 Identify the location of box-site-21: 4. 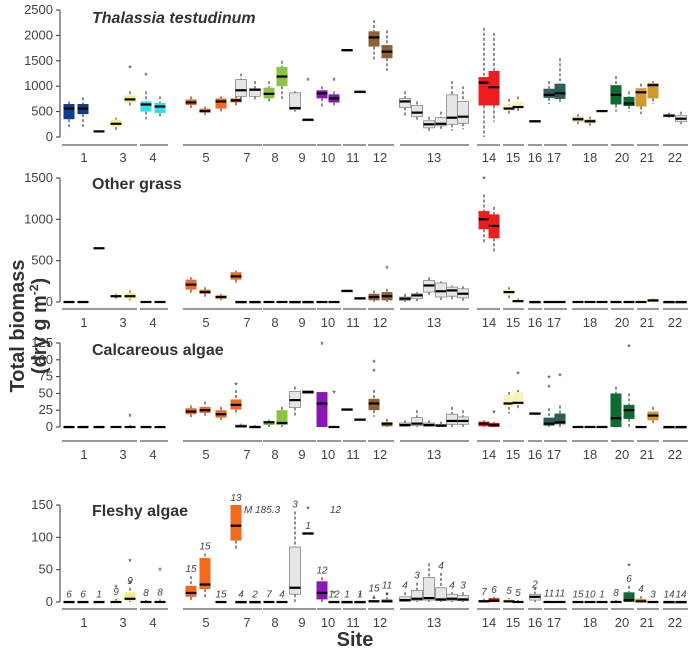
(641, 593).